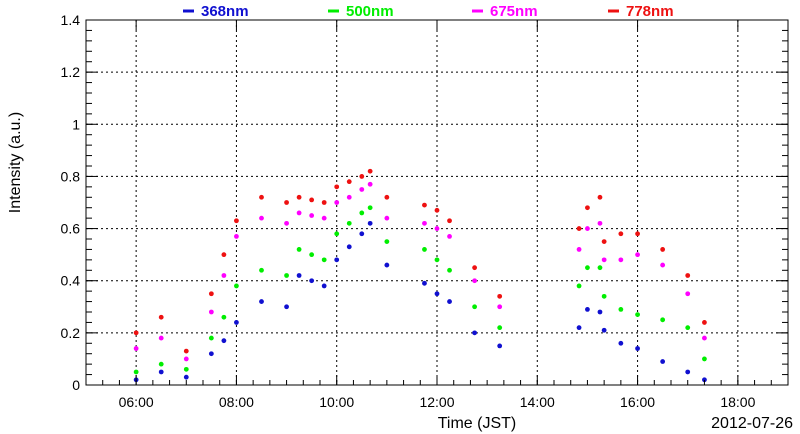 The width and height of the screenshot is (800, 434). I want to click on x-tick-label: 08:00, so click(236, 402).